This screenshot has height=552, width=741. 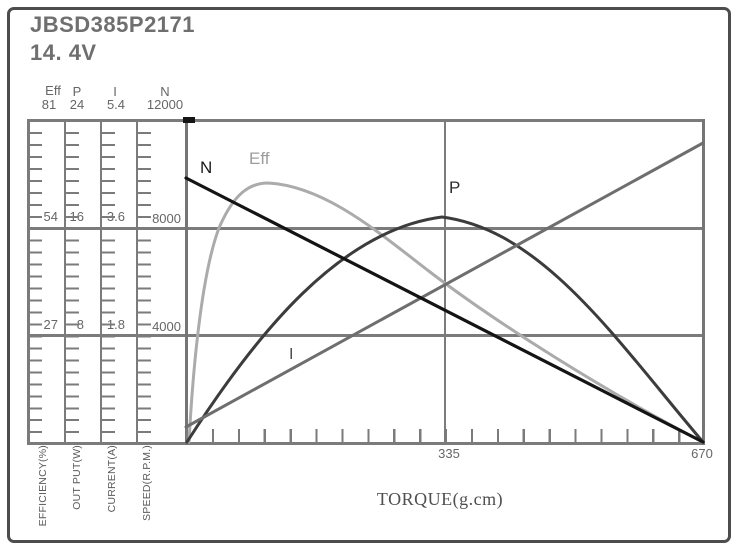 I want to click on eff-axis-tick-54: 54, so click(x=50, y=216).